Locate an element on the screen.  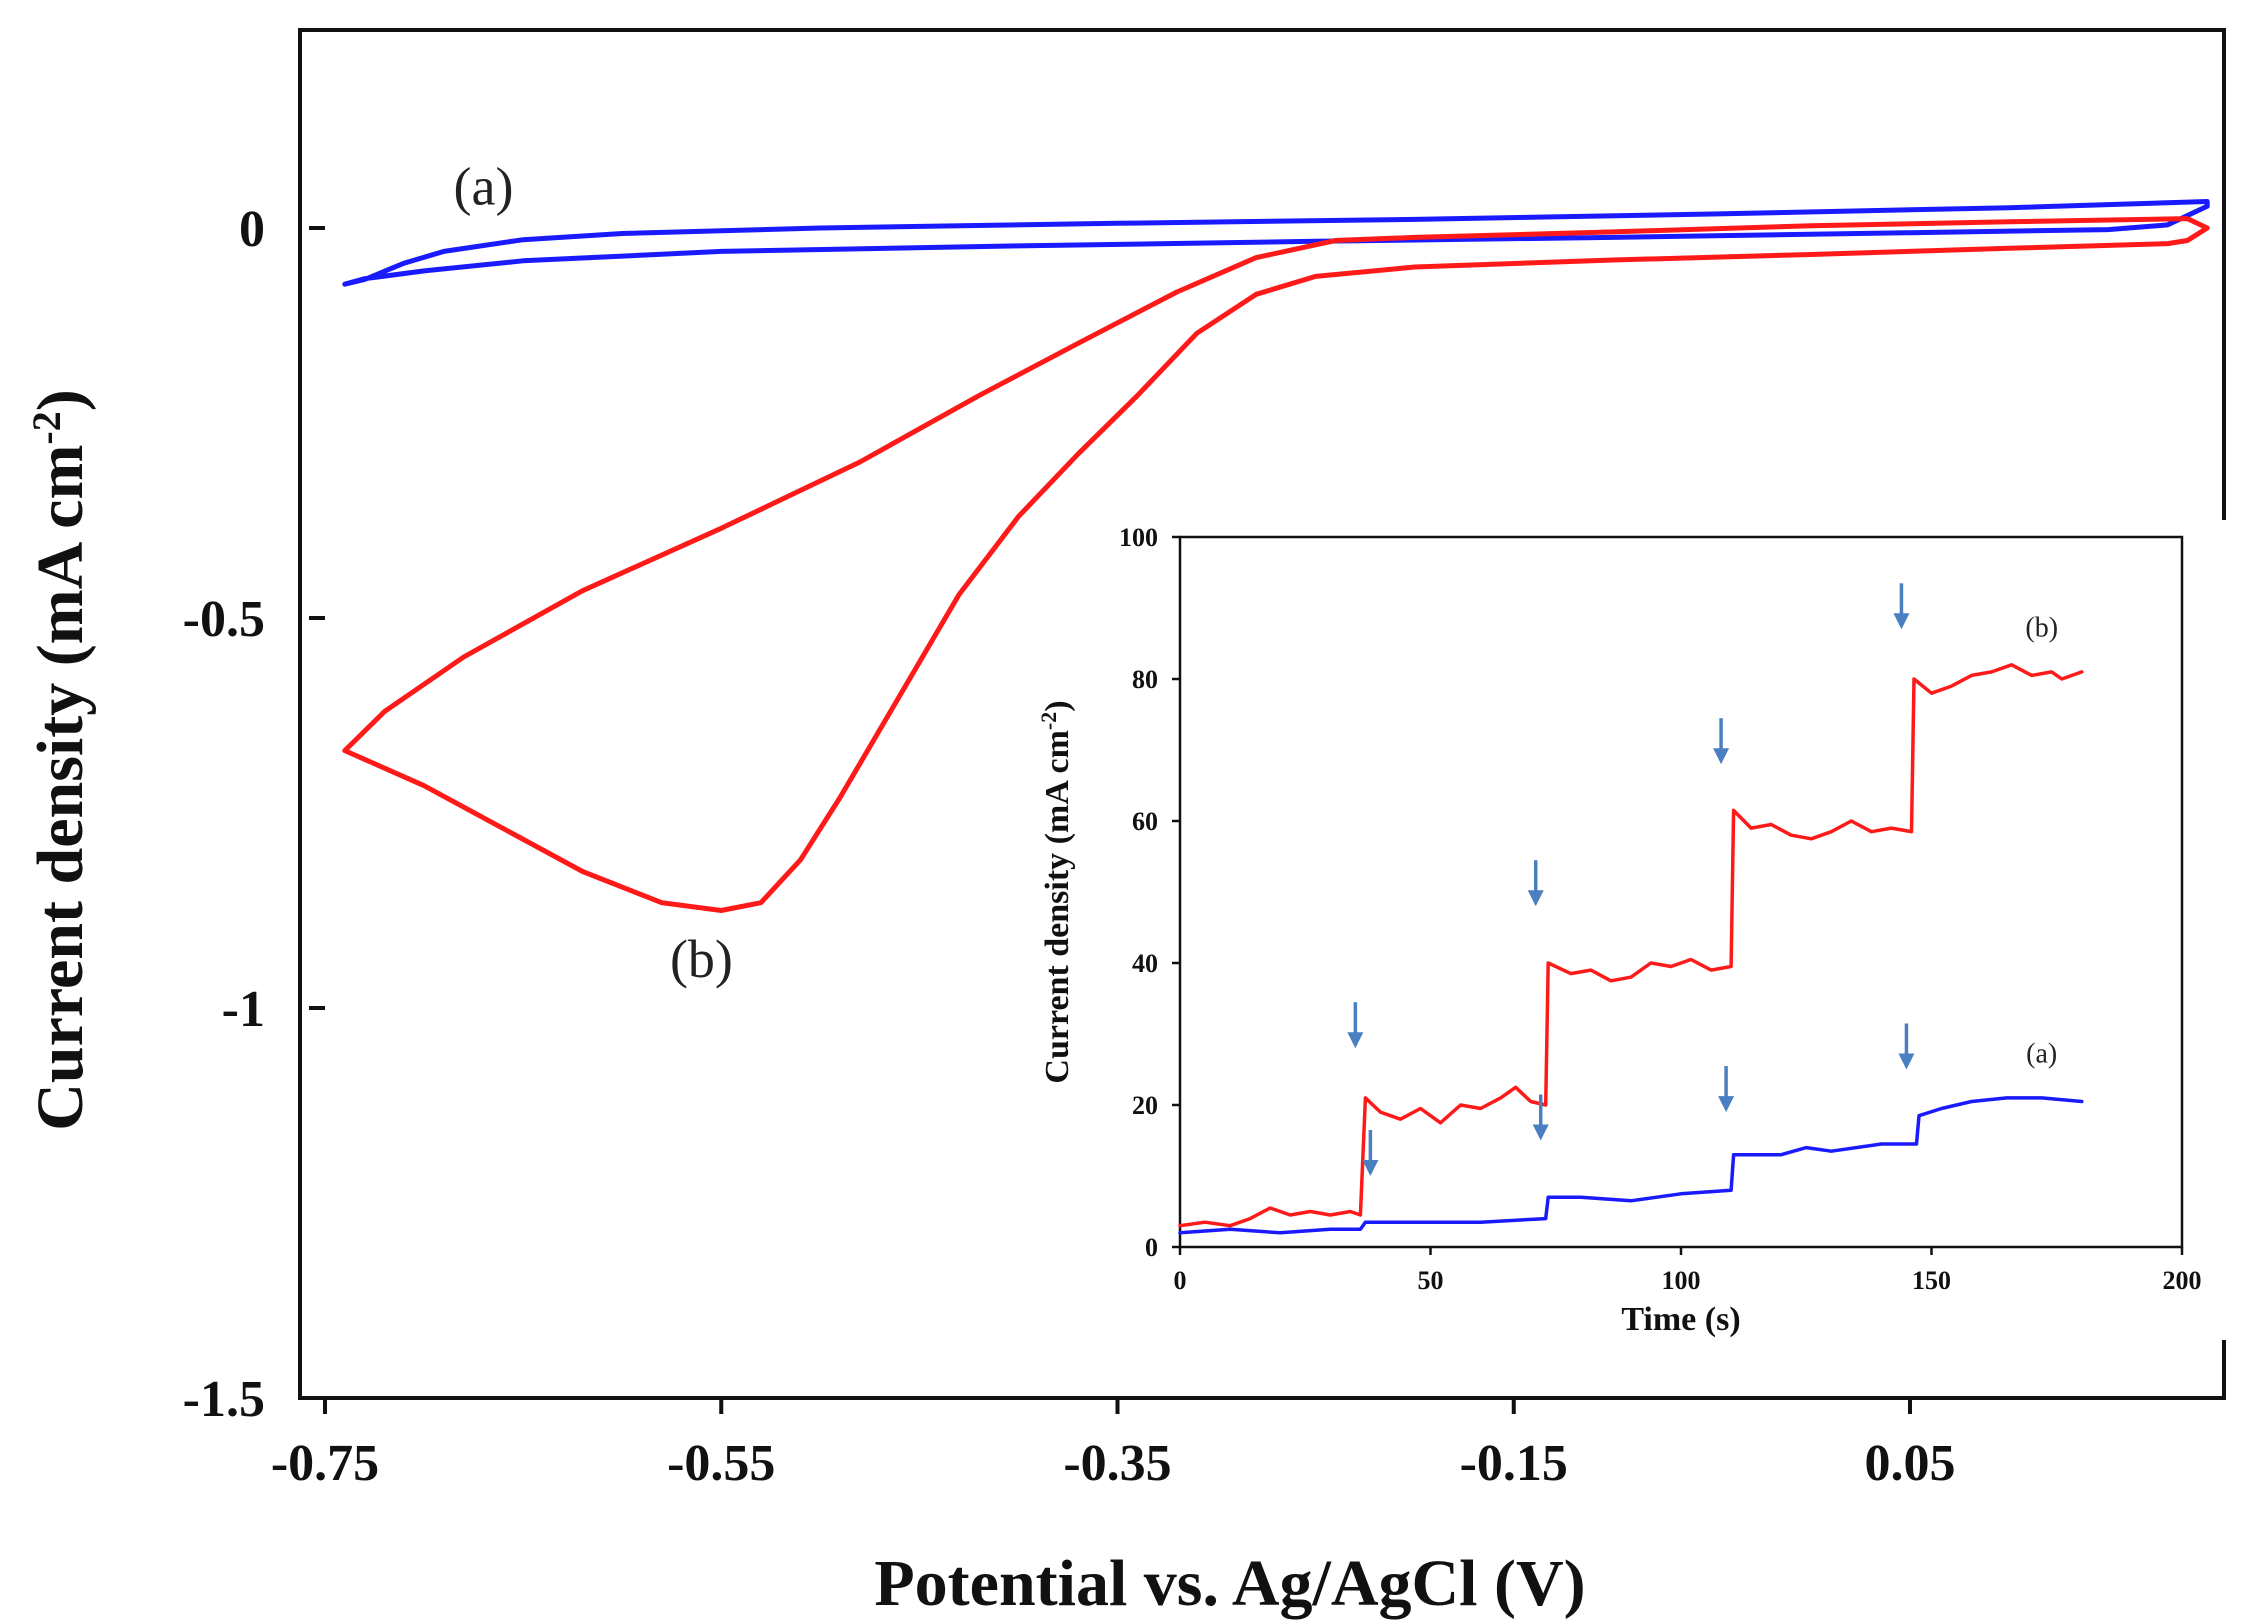
inset-curve-label: (b) is located at coordinates (2041, 627).